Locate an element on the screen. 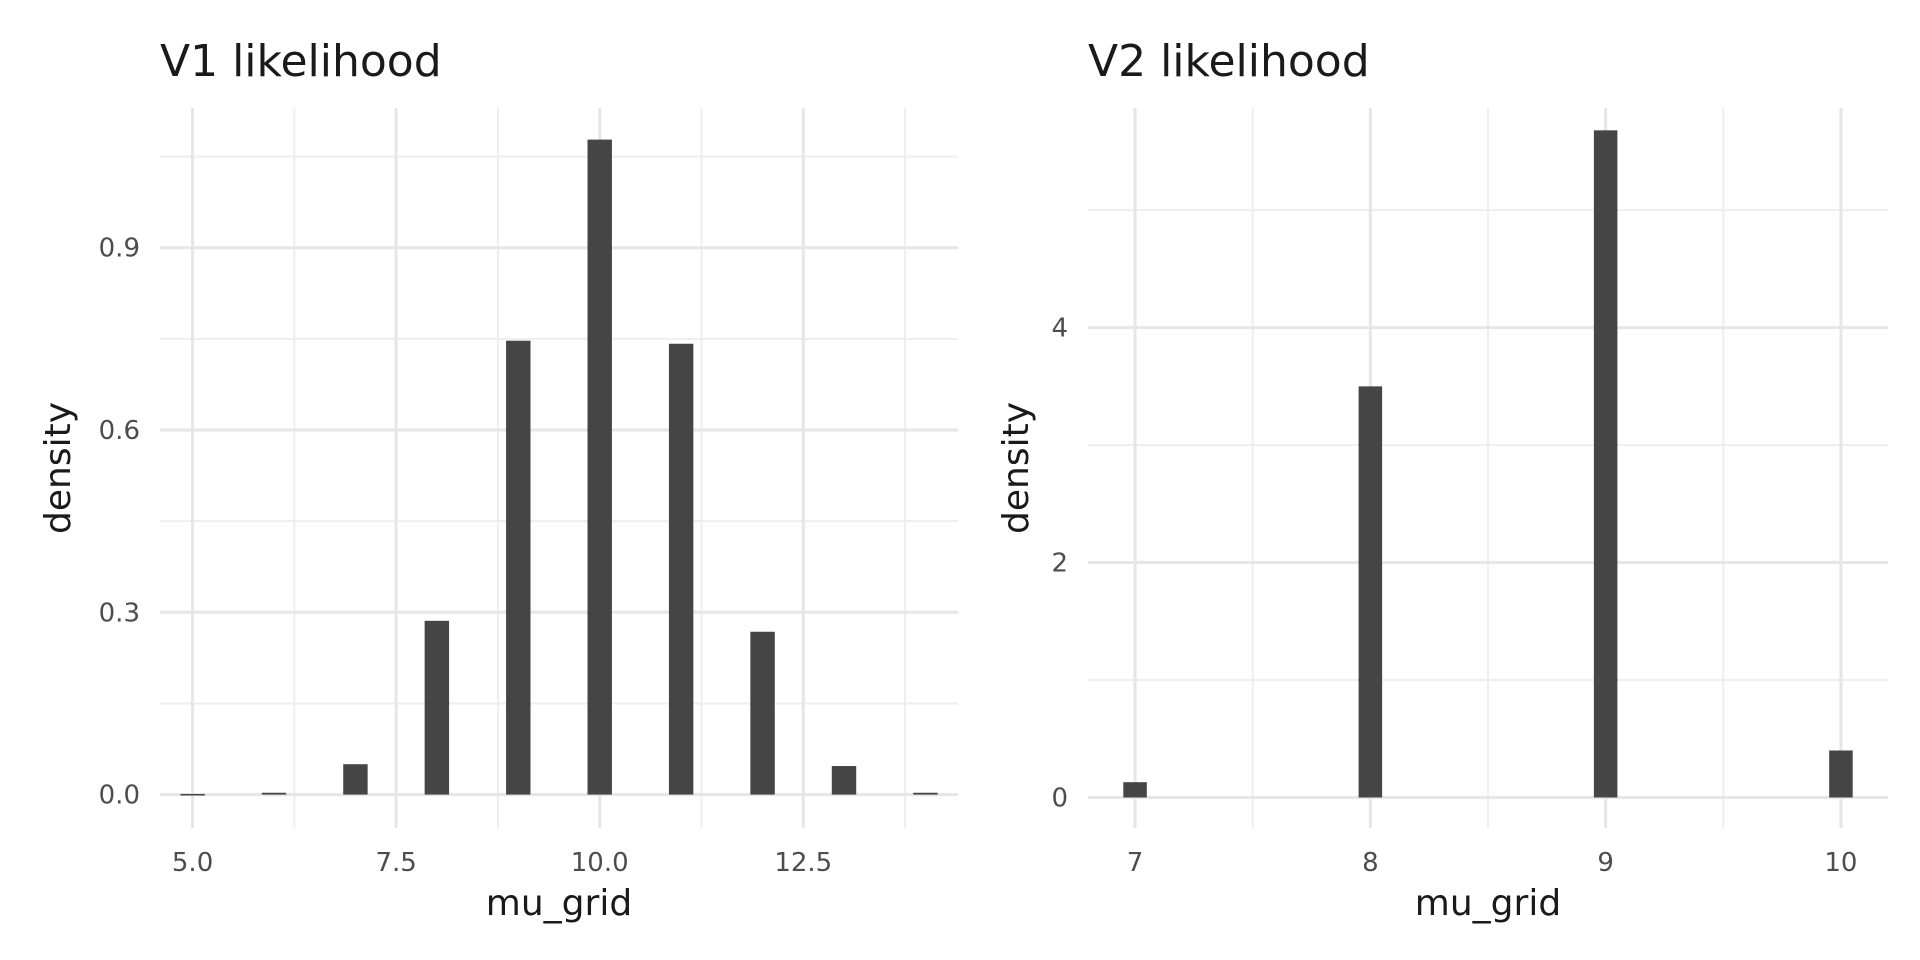 The image size is (1920, 960). v1-x-axis-title: mu_grid is located at coordinates (559, 903).